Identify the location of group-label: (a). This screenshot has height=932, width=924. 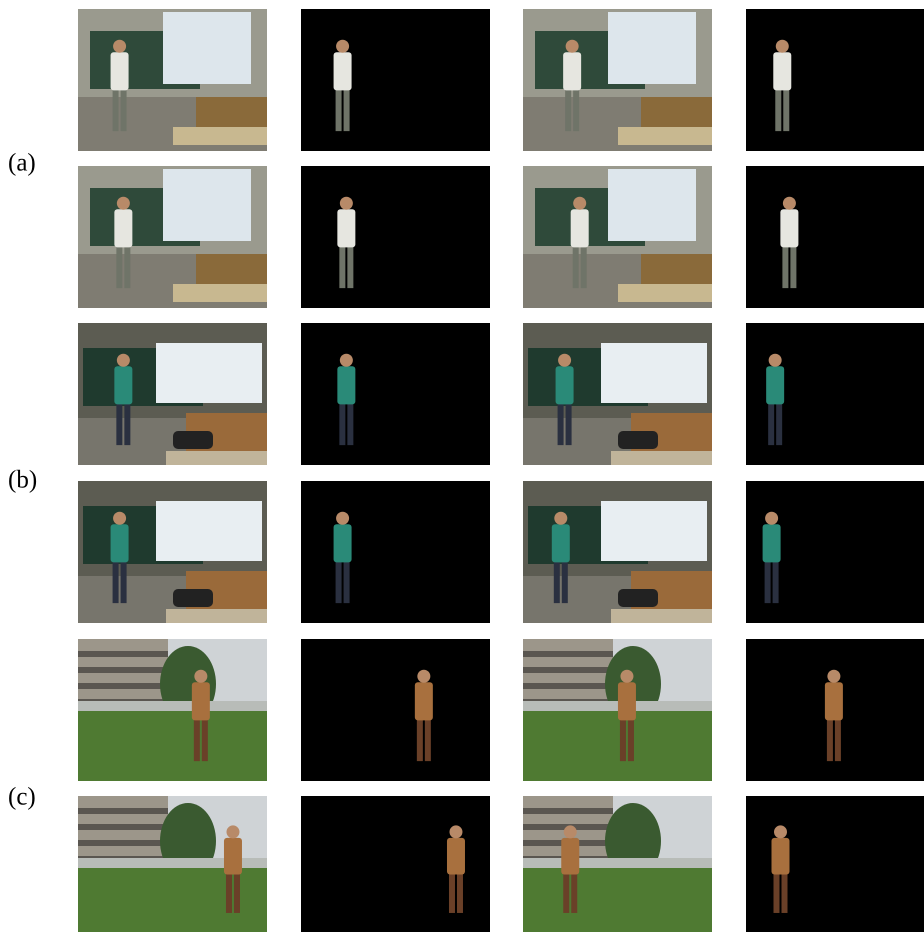
(22, 163).